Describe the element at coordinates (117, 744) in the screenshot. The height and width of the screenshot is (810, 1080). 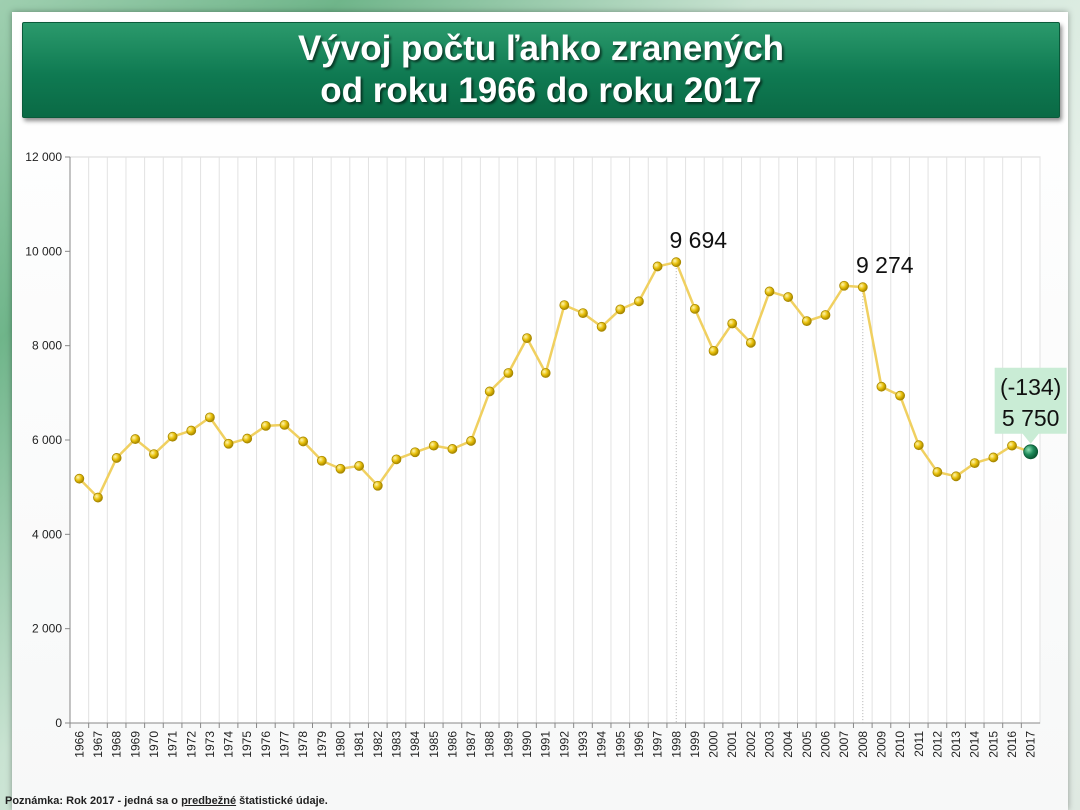
I see `x-tick-label: 1968` at that location.